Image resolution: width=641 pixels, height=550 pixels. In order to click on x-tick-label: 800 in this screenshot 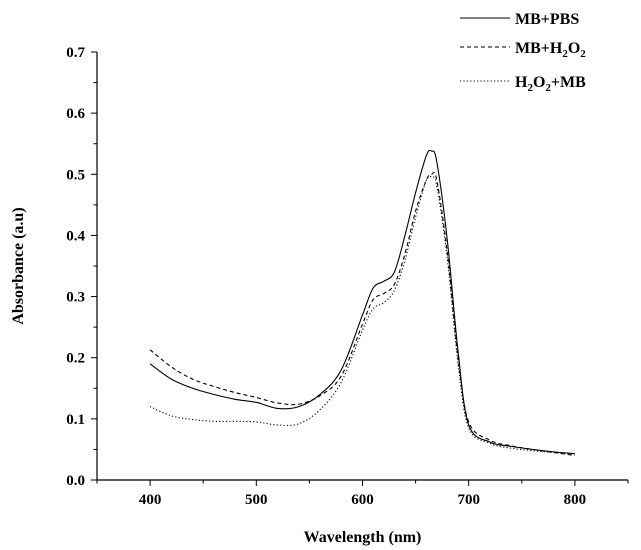, I will do `click(575, 500)`.